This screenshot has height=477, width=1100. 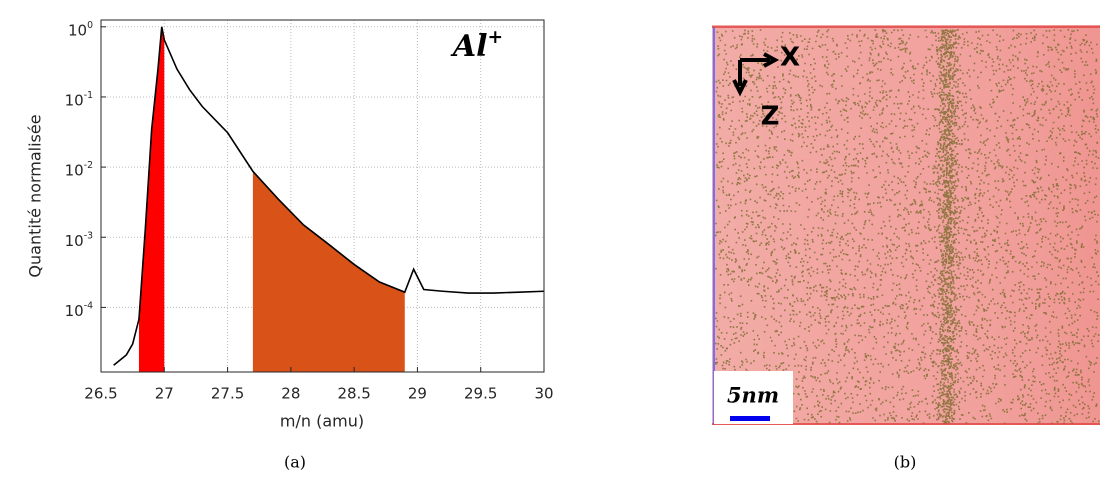 I want to click on y-tick-label: 10⁻¹, so click(x=79, y=100).